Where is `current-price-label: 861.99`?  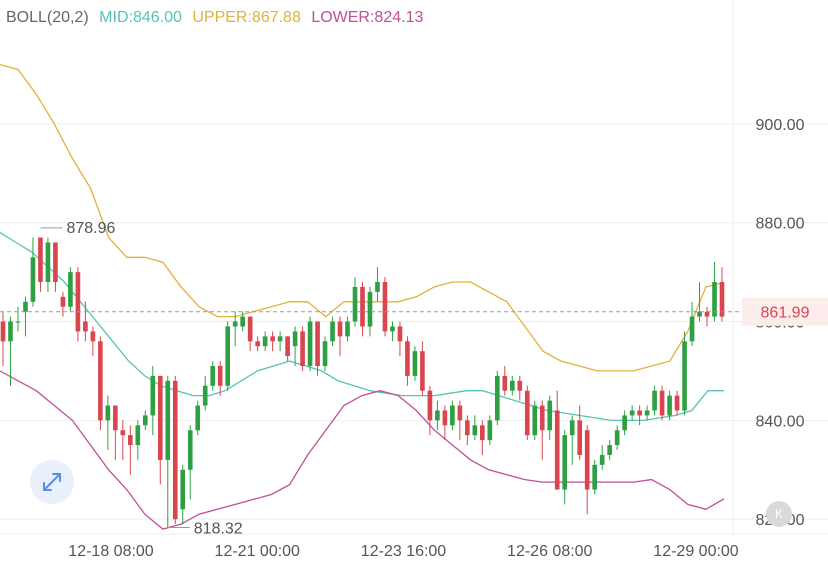 current-price-label: 861.99 is located at coordinates (785, 313).